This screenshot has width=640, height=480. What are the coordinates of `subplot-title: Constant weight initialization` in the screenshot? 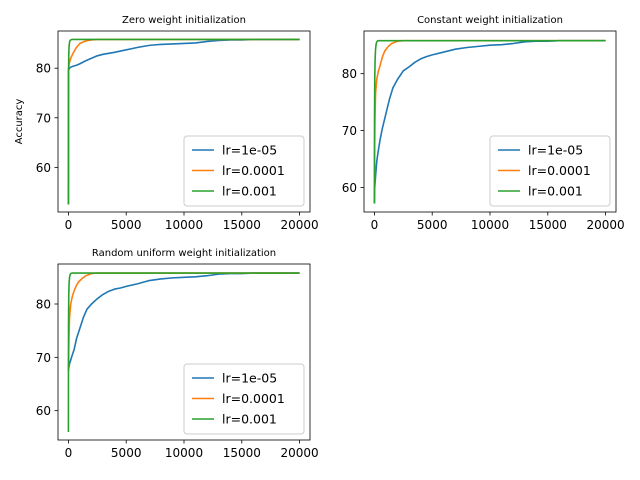 It's located at (490, 20).